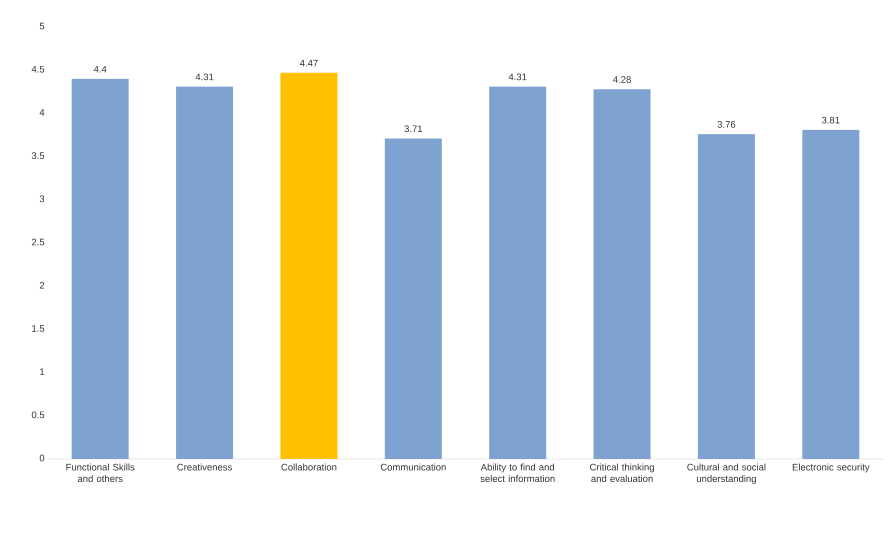 Image resolution: width=895 pixels, height=533 pixels. I want to click on x-tick-label: Collaboration, so click(308, 467).